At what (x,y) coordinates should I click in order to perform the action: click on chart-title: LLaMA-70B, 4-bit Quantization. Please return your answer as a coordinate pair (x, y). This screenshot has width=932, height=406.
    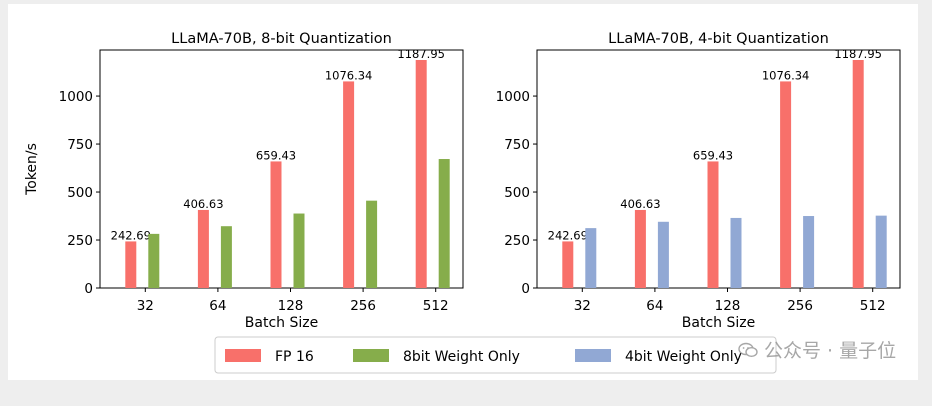
    Looking at the image, I should click on (718, 39).